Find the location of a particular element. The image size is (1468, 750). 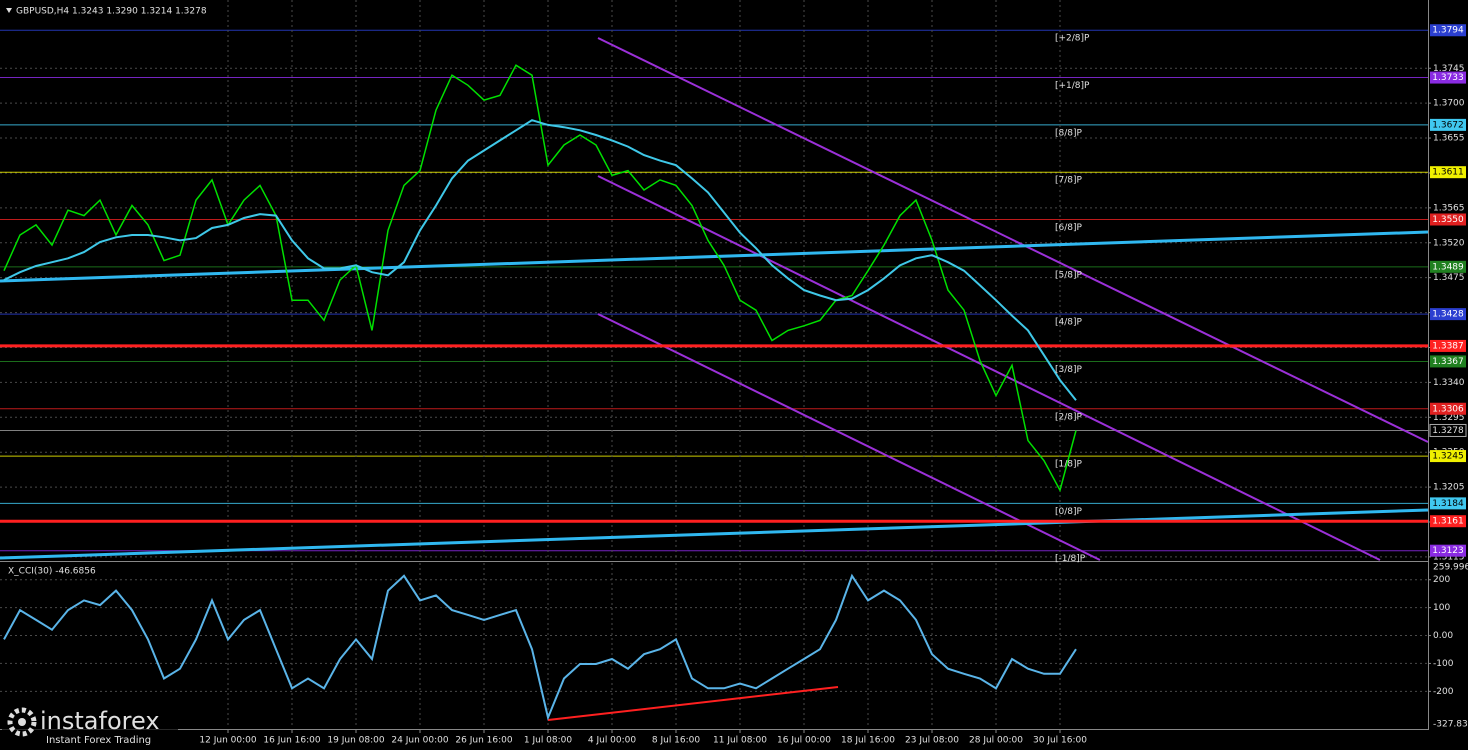

x-tick-label: 18 Jul 16:00 is located at coordinates (868, 741).